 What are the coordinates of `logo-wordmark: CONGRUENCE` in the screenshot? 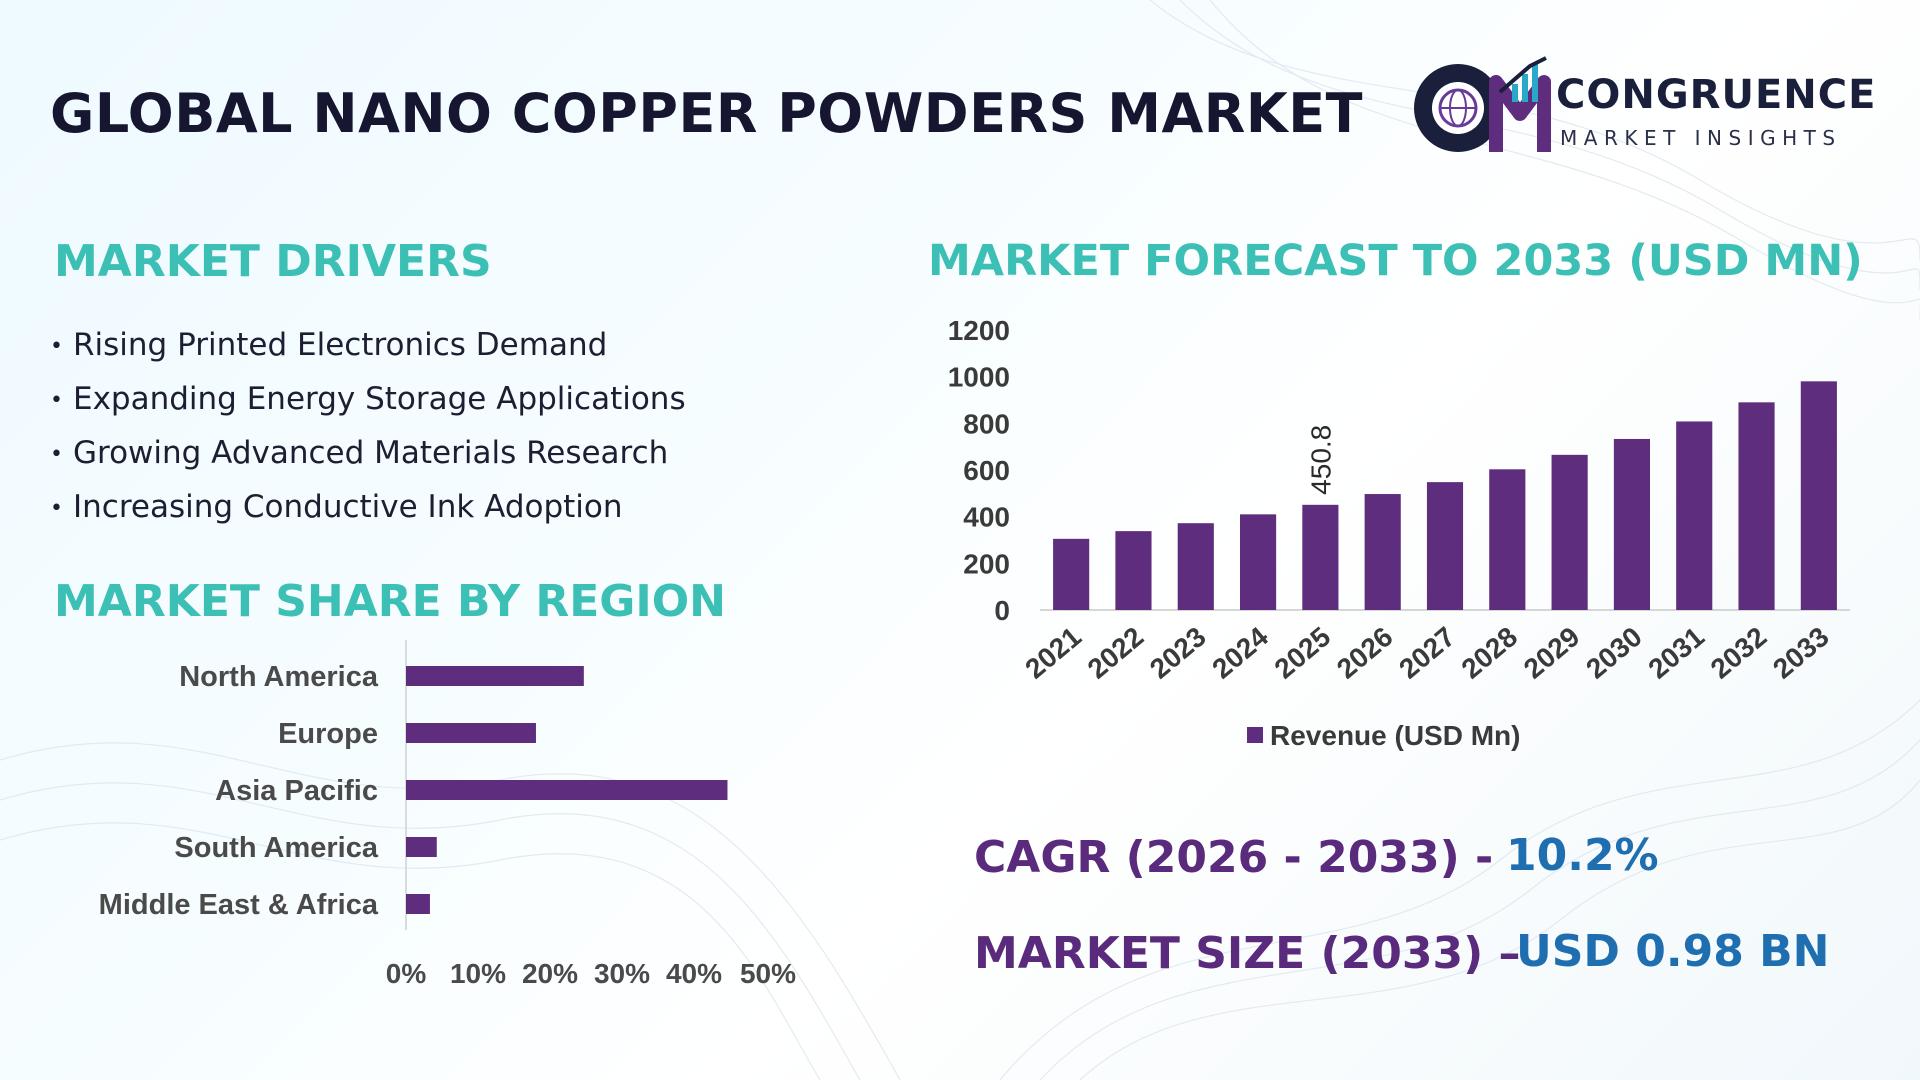 It's located at (1716, 95).